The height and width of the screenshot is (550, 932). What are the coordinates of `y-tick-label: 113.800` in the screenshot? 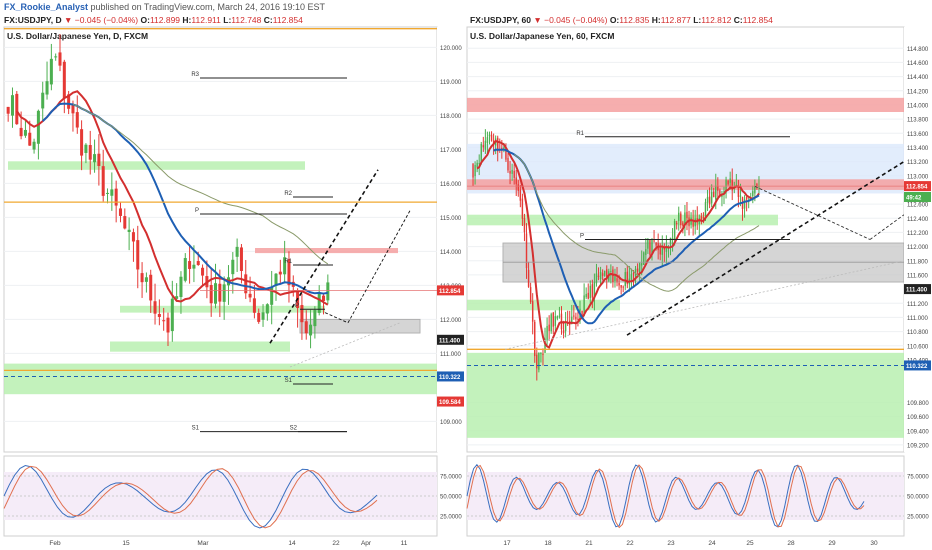 It's located at (918, 121).